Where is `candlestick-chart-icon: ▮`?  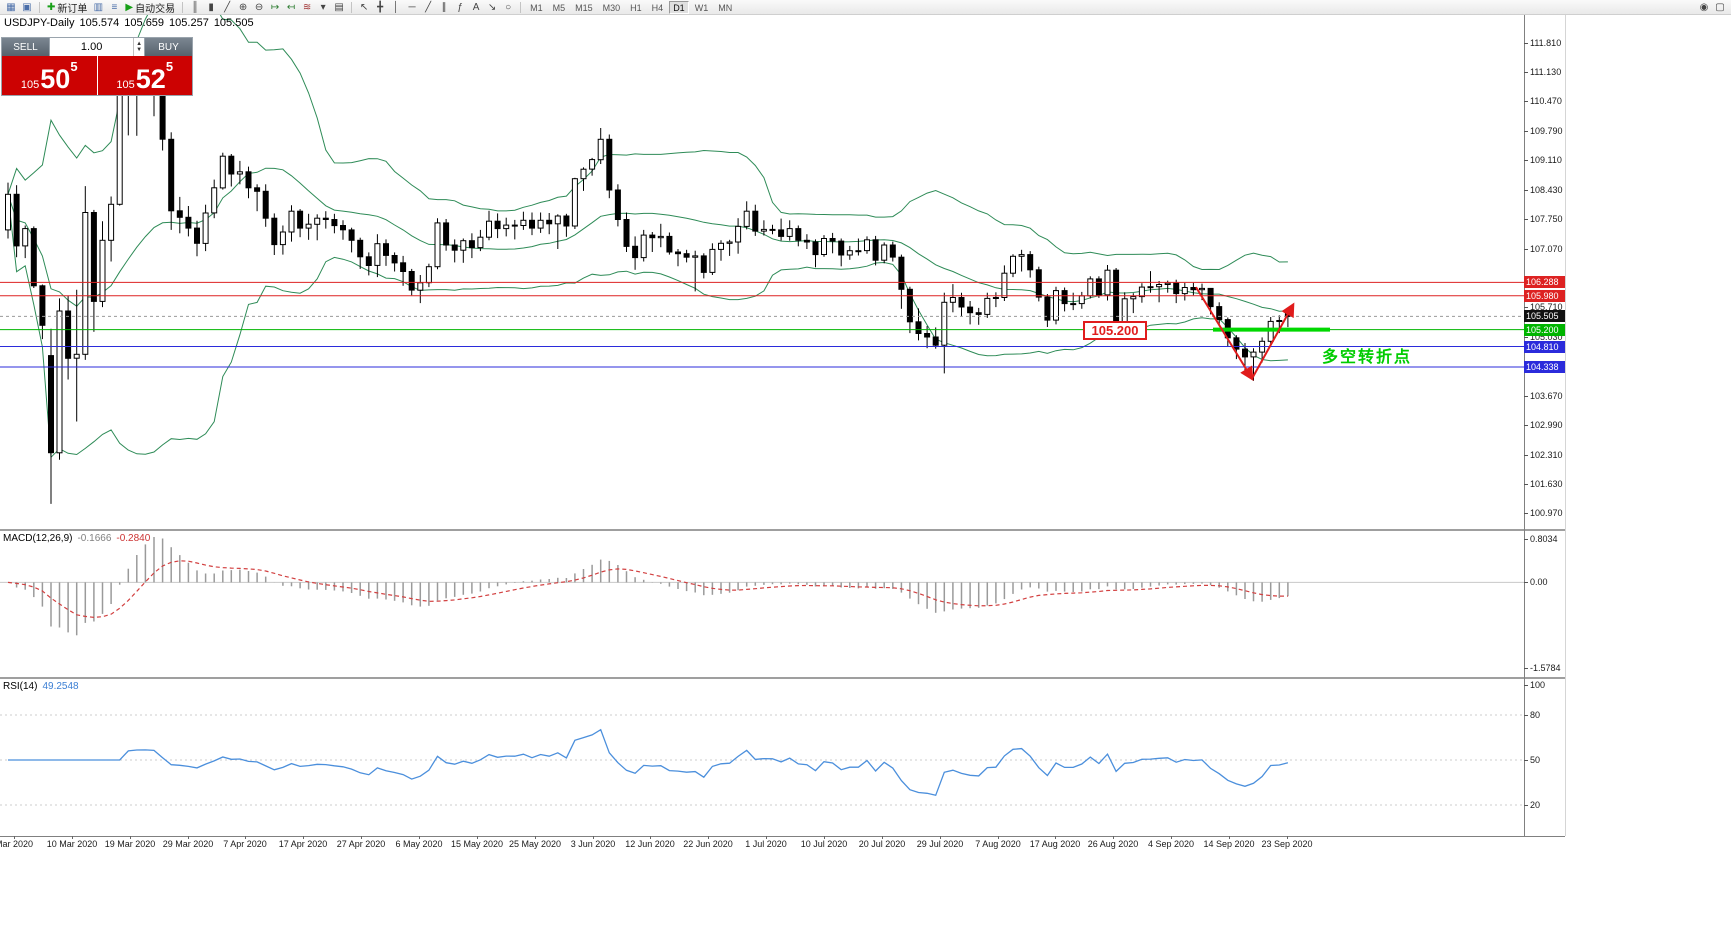
candlestick-chart-icon: ▮ is located at coordinates (211, 7).